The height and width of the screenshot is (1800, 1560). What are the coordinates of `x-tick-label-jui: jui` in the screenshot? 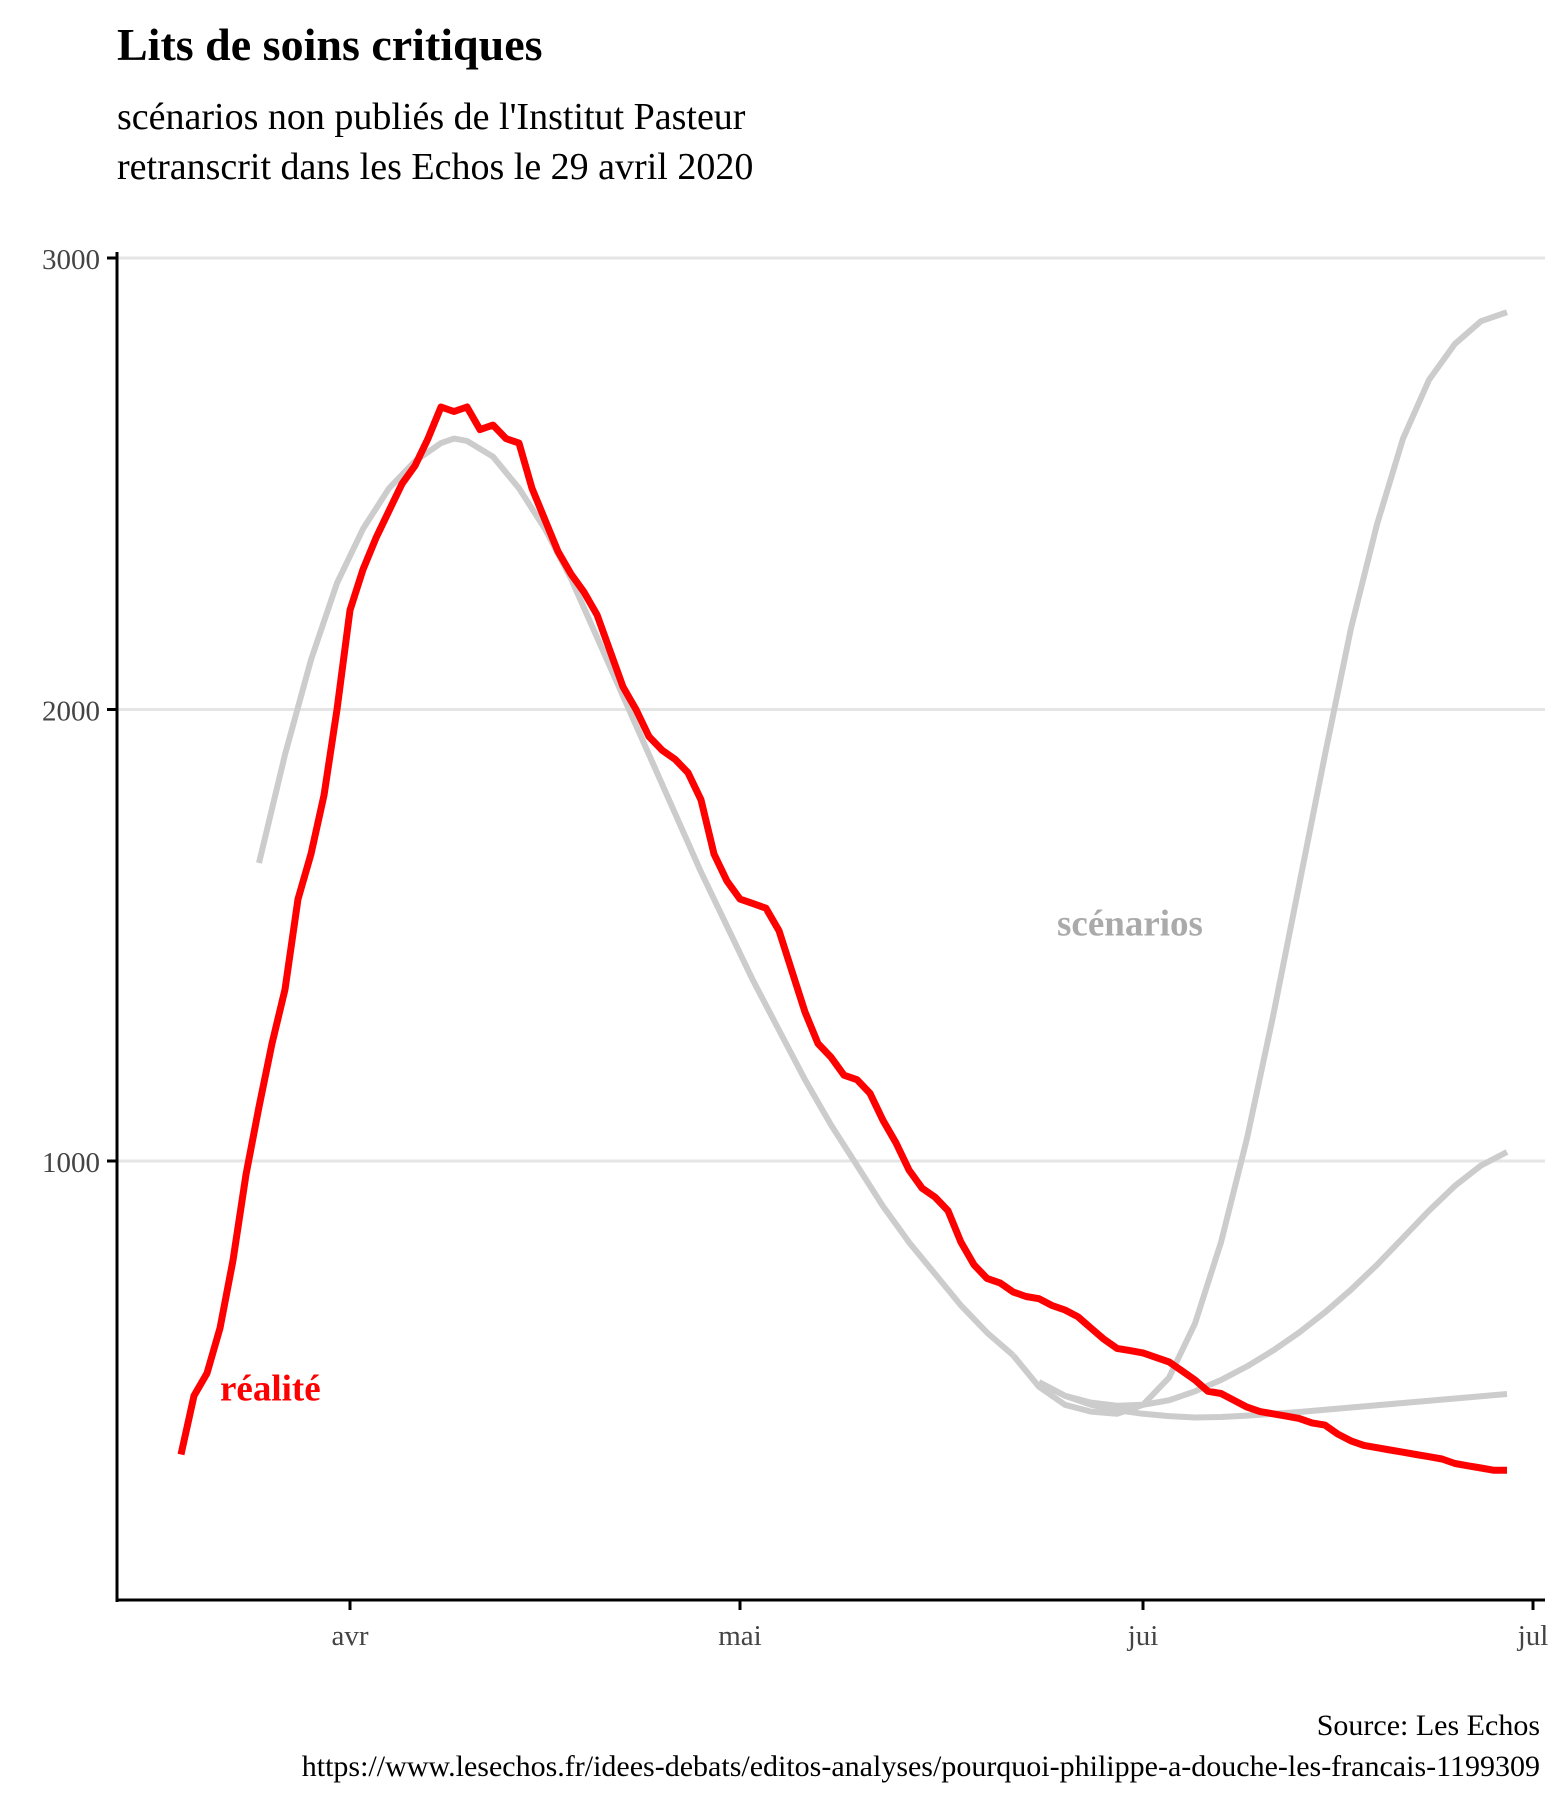 It's located at (1143, 1636).